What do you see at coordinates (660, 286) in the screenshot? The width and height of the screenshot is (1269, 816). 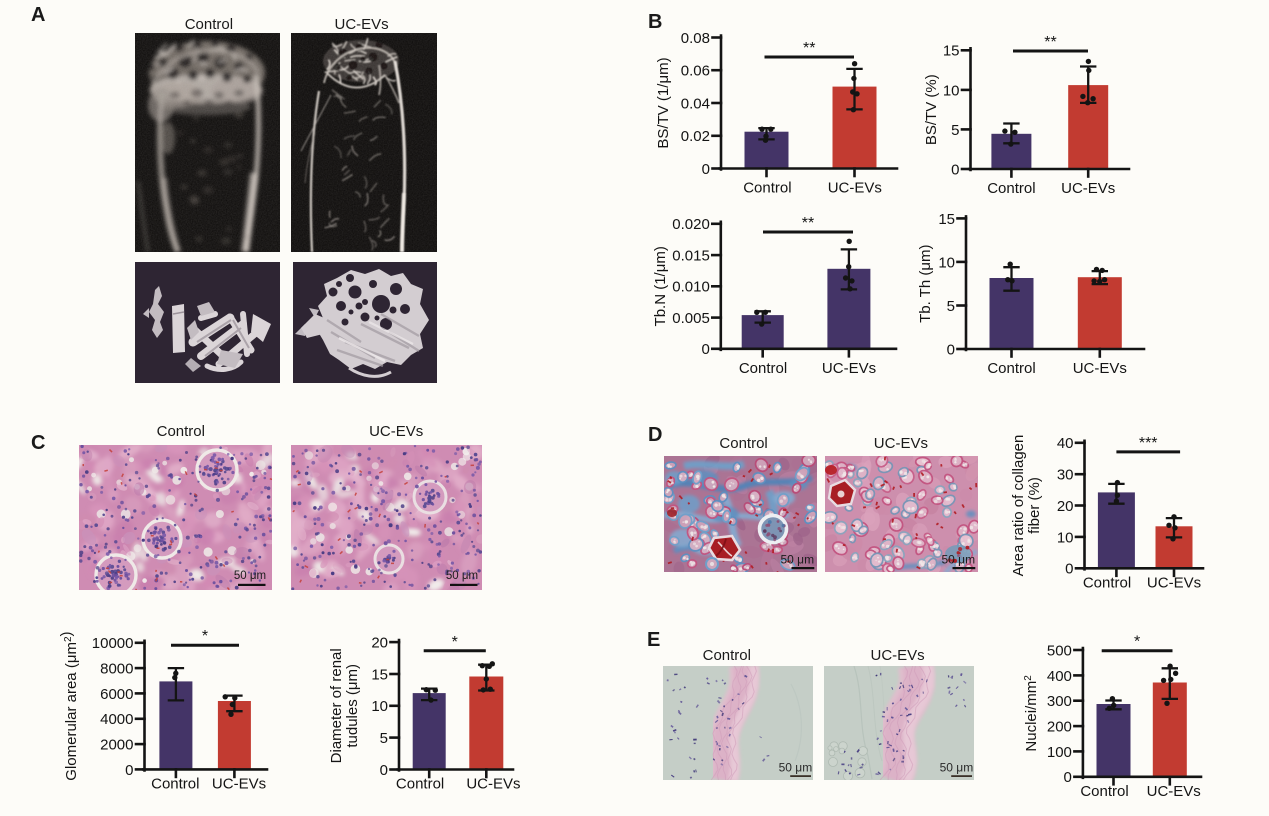 I see `svg-text: Tb.N (1/μm)` at bounding box center [660, 286].